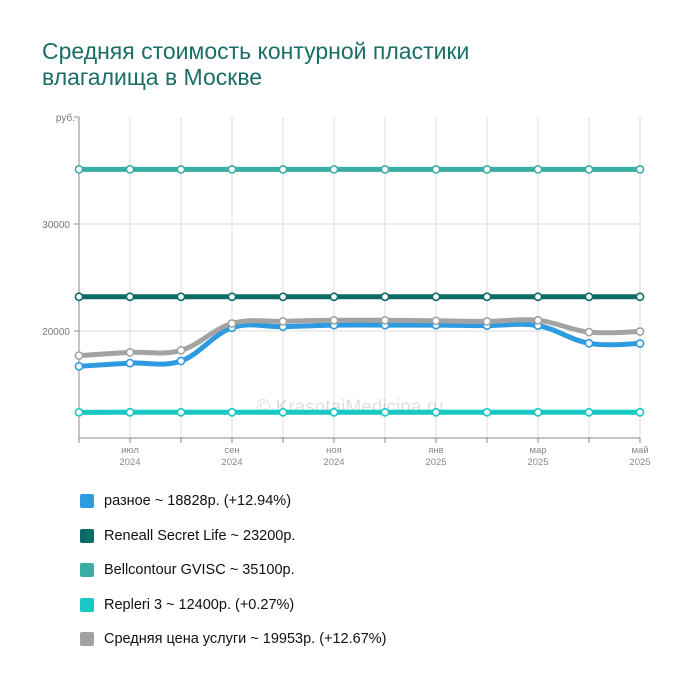 This screenshot has width=700, height=683. Describe the element at coordinates (256, 51) in the screenshot. I see `chart-title-line-1: Средняя стоимость контурной пластики` at that location.